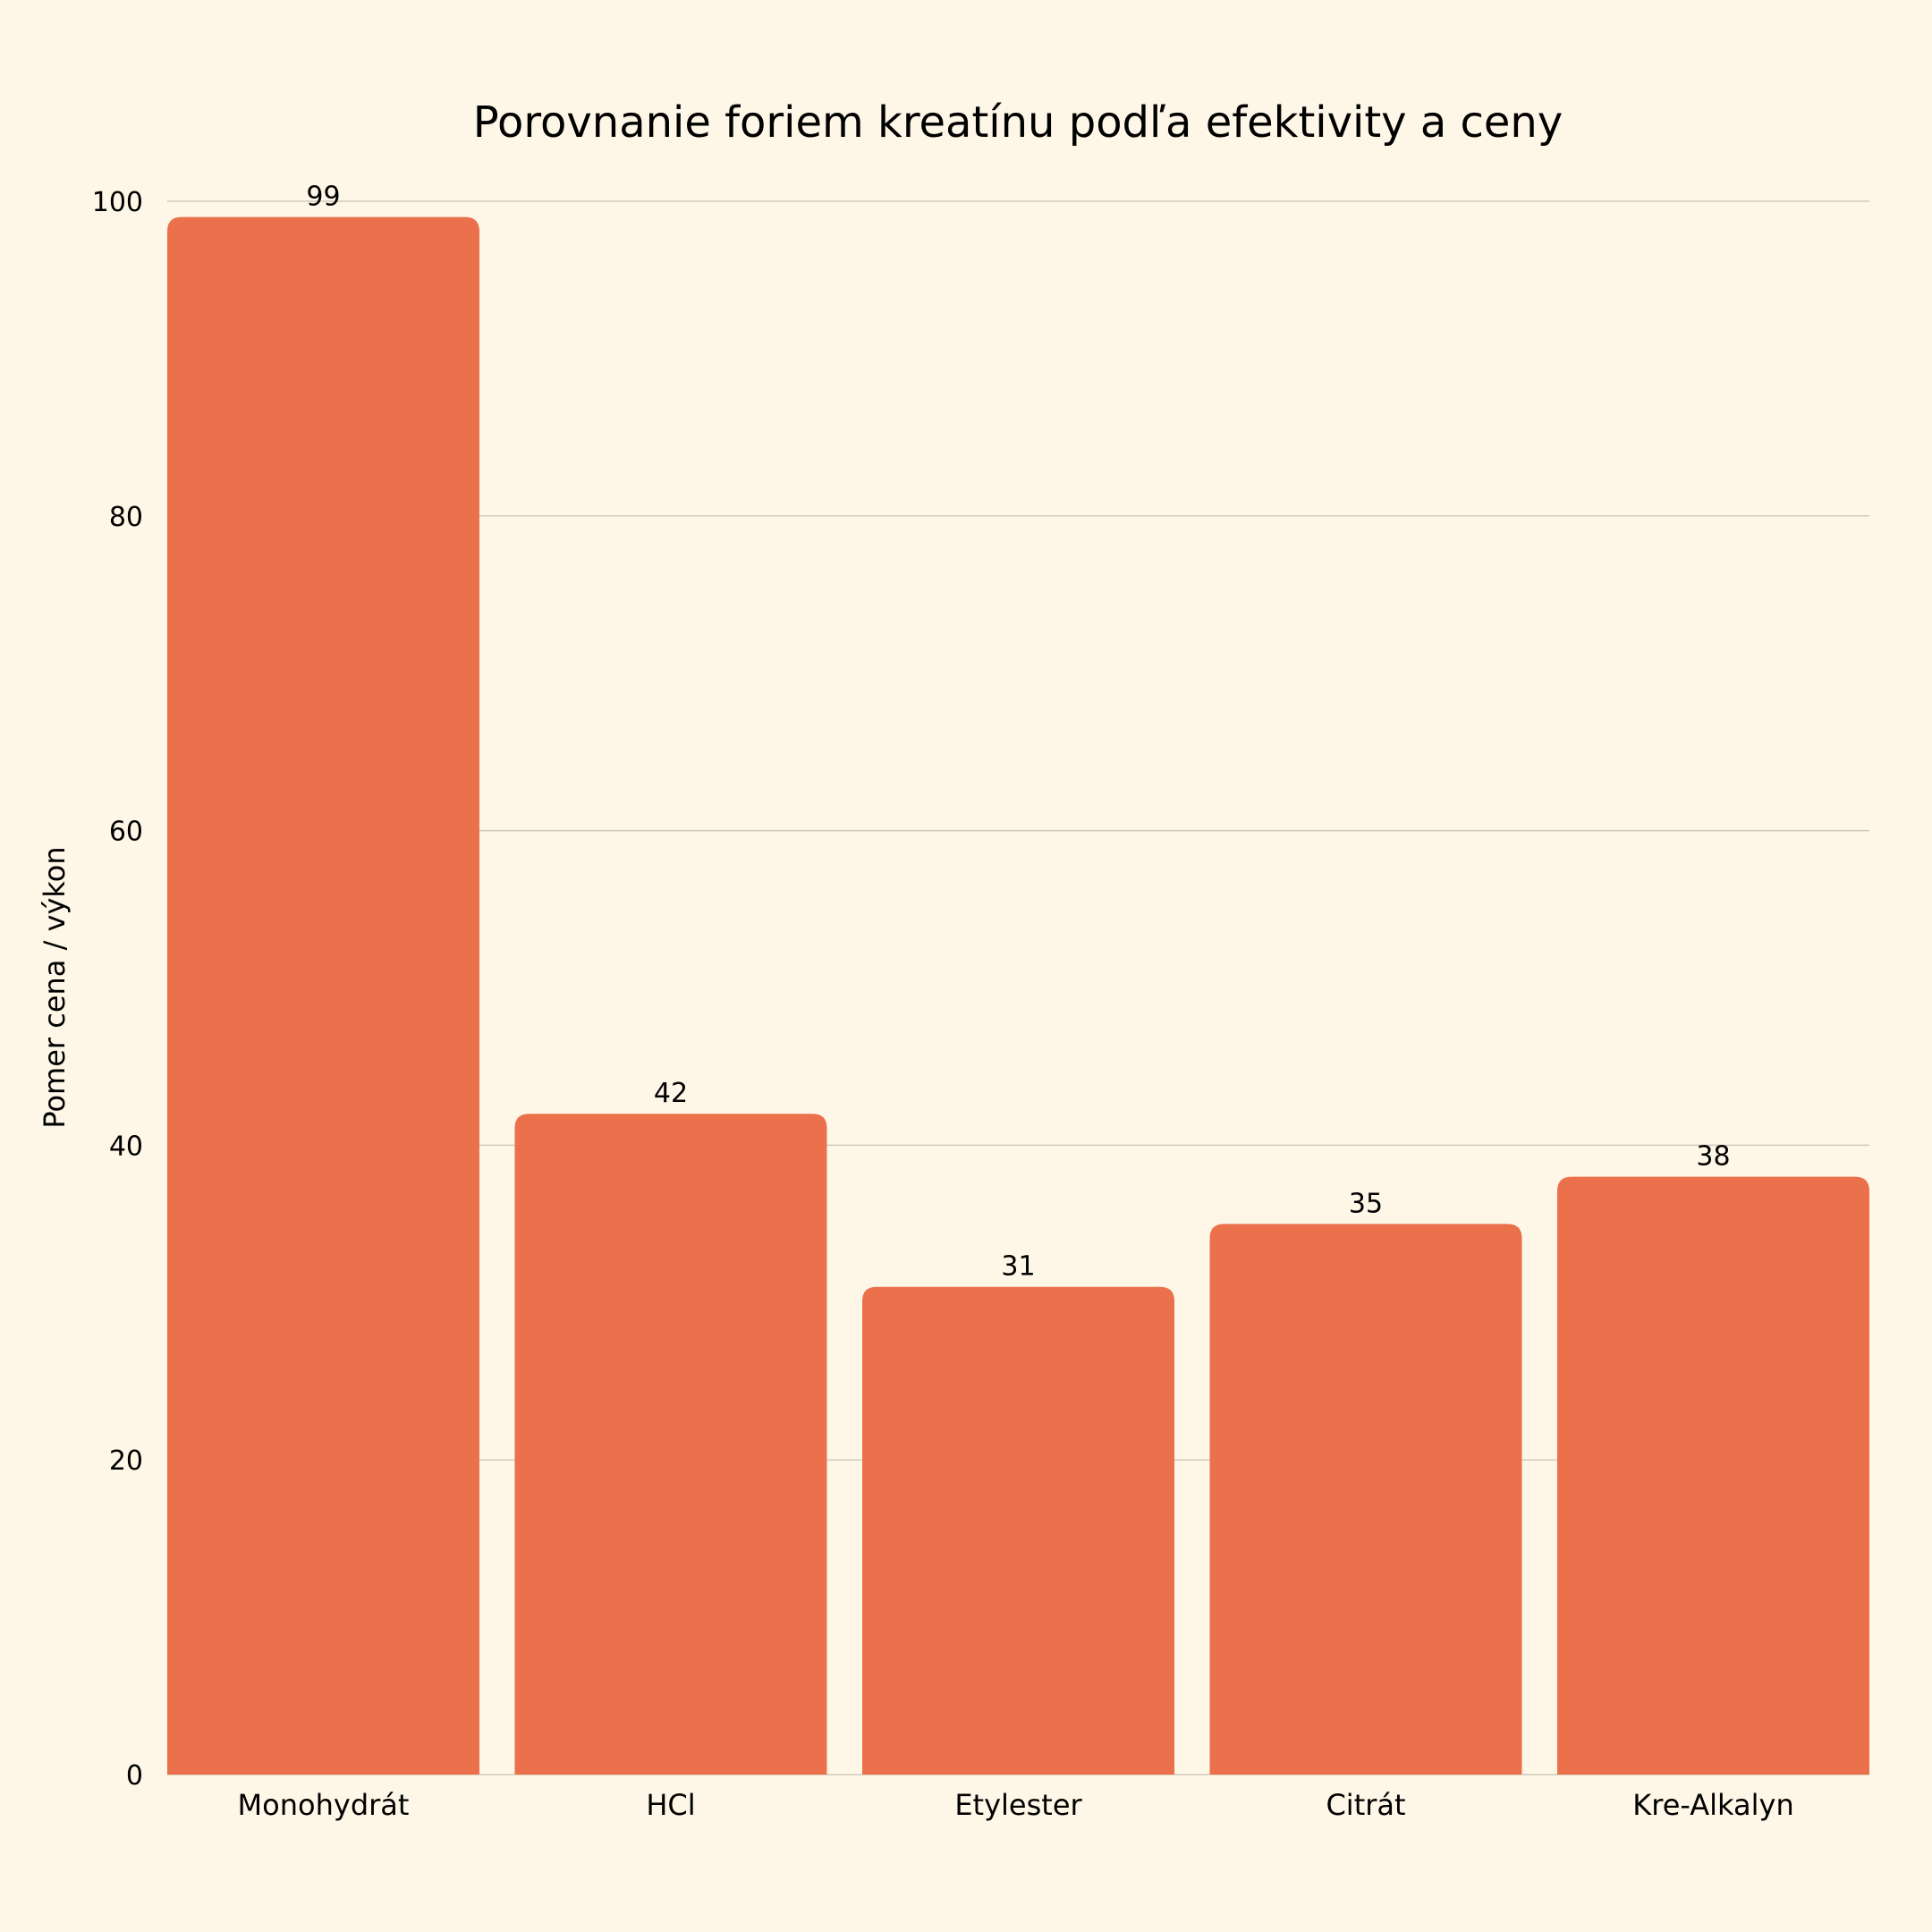  What do you see at coordinates (670, 1444) in the screenshot?
I see `bar-hcl` at bounding box center [670, 1444].